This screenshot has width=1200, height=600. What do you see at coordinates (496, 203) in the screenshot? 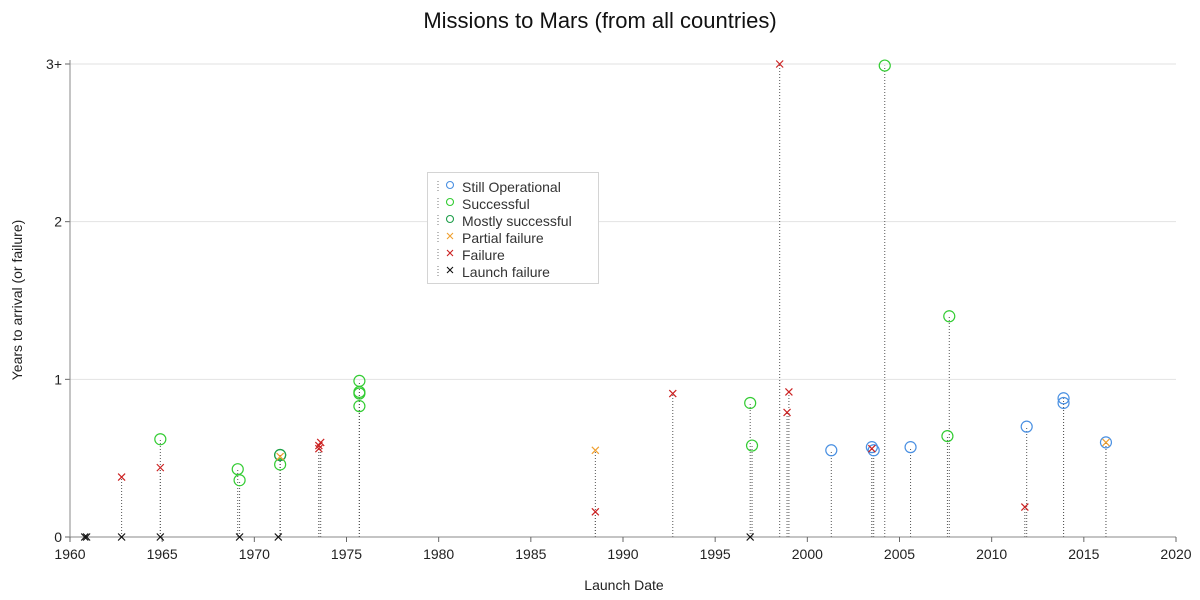
I see `legend-label: Successful` at bounding box center [496, 203].